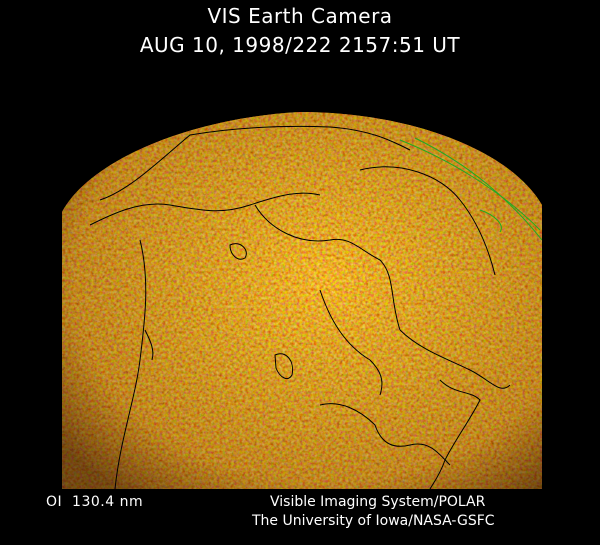 The height and width of the screenshot is (545, 600). I want to click on filter-wavelength-label: OI 130.4 nm, so click(95, 502).